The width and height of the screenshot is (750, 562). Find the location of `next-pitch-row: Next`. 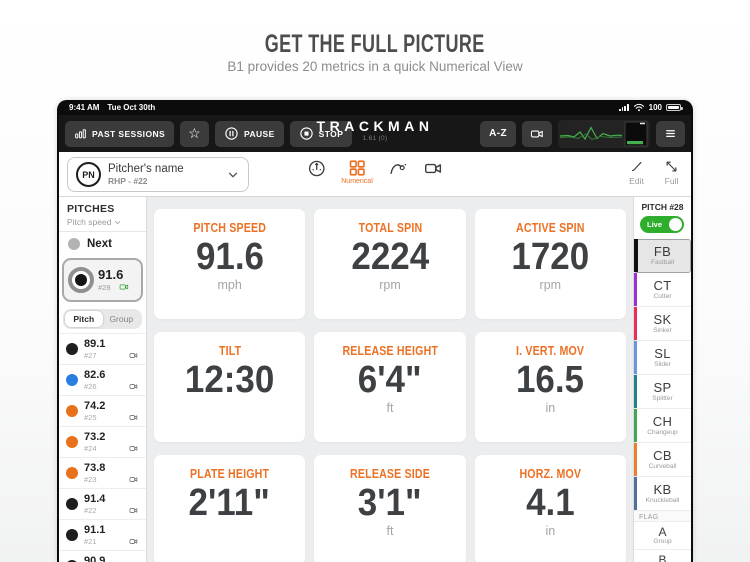

next-pitch-row: Next is located at coordinates (102, 244).